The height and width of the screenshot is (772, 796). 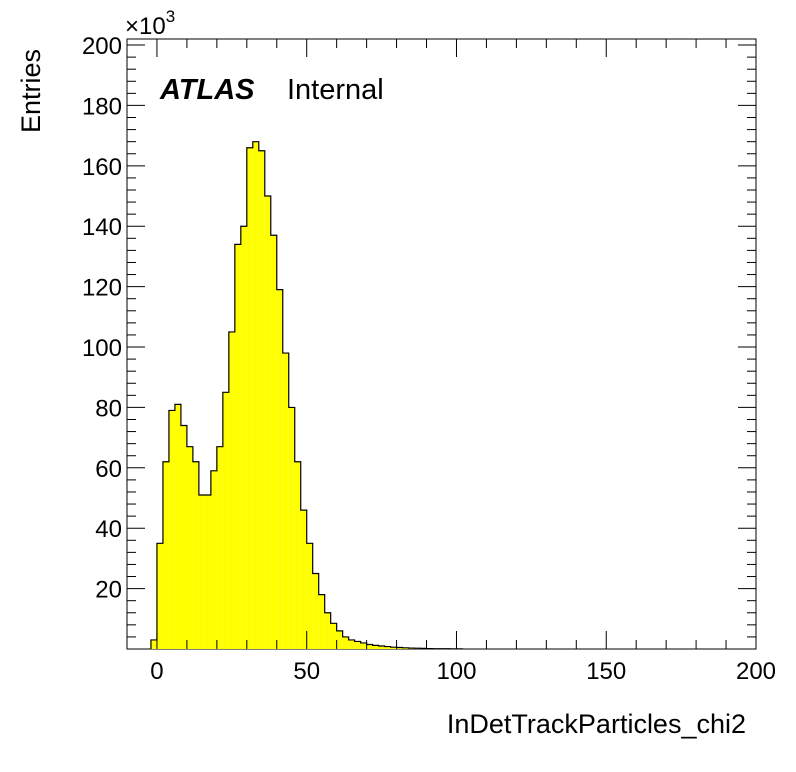 What do you see at coordinates (150, 23) in the screenshot?
I see `y-multiplier: ×10³` at bounding box center [150, 23].